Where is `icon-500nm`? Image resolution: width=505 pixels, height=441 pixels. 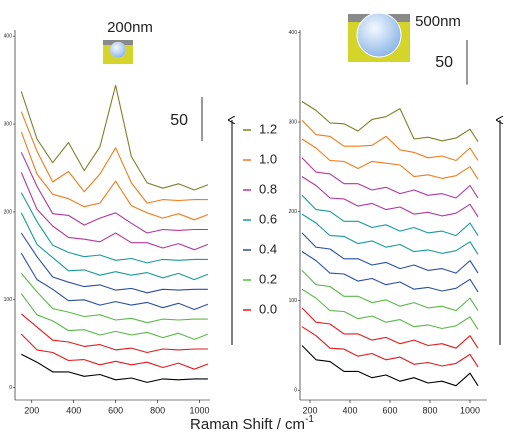 icon-500nm is located at coordinates (379, 37).